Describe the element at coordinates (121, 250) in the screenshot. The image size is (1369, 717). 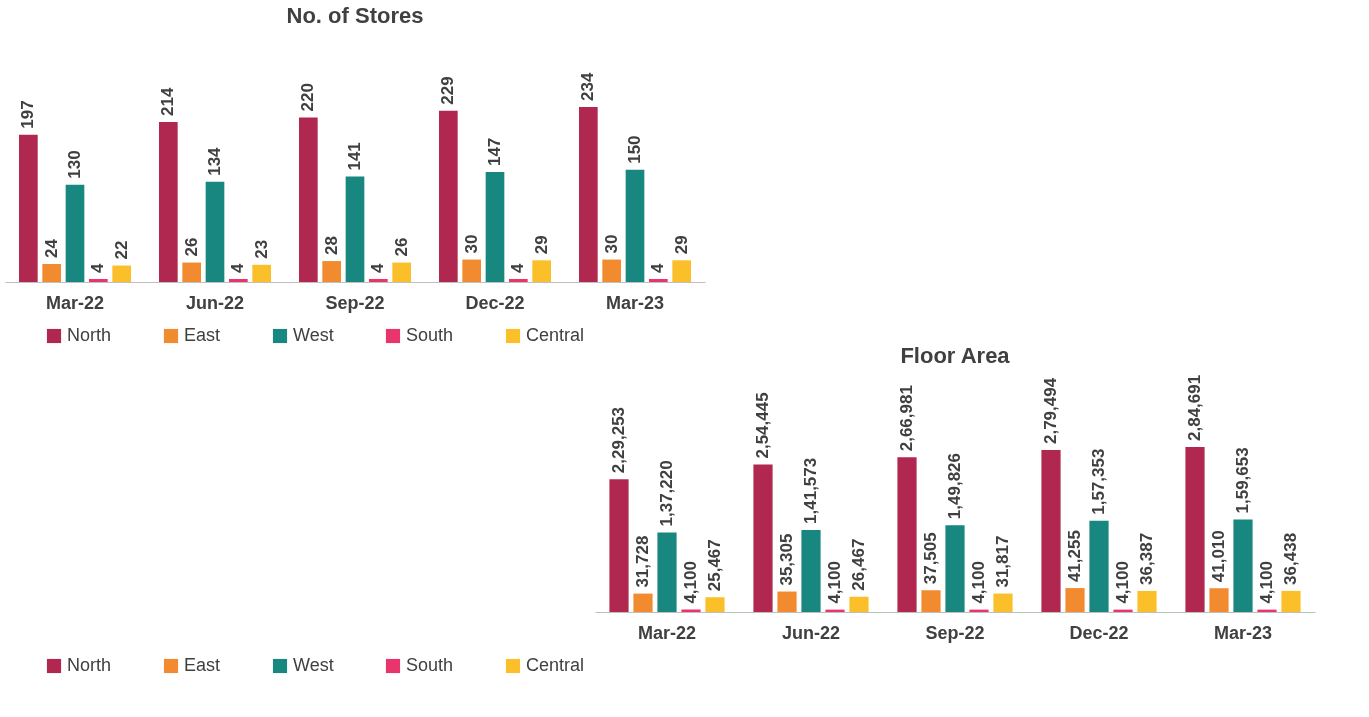
I see `data-label: 22` at that location.